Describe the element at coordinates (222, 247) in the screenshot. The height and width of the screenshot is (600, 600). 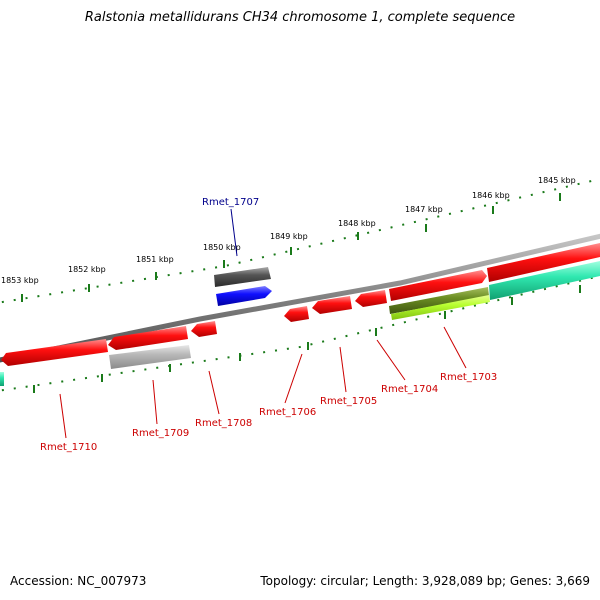
I see `scale-label: 1850 kbp` at that location.